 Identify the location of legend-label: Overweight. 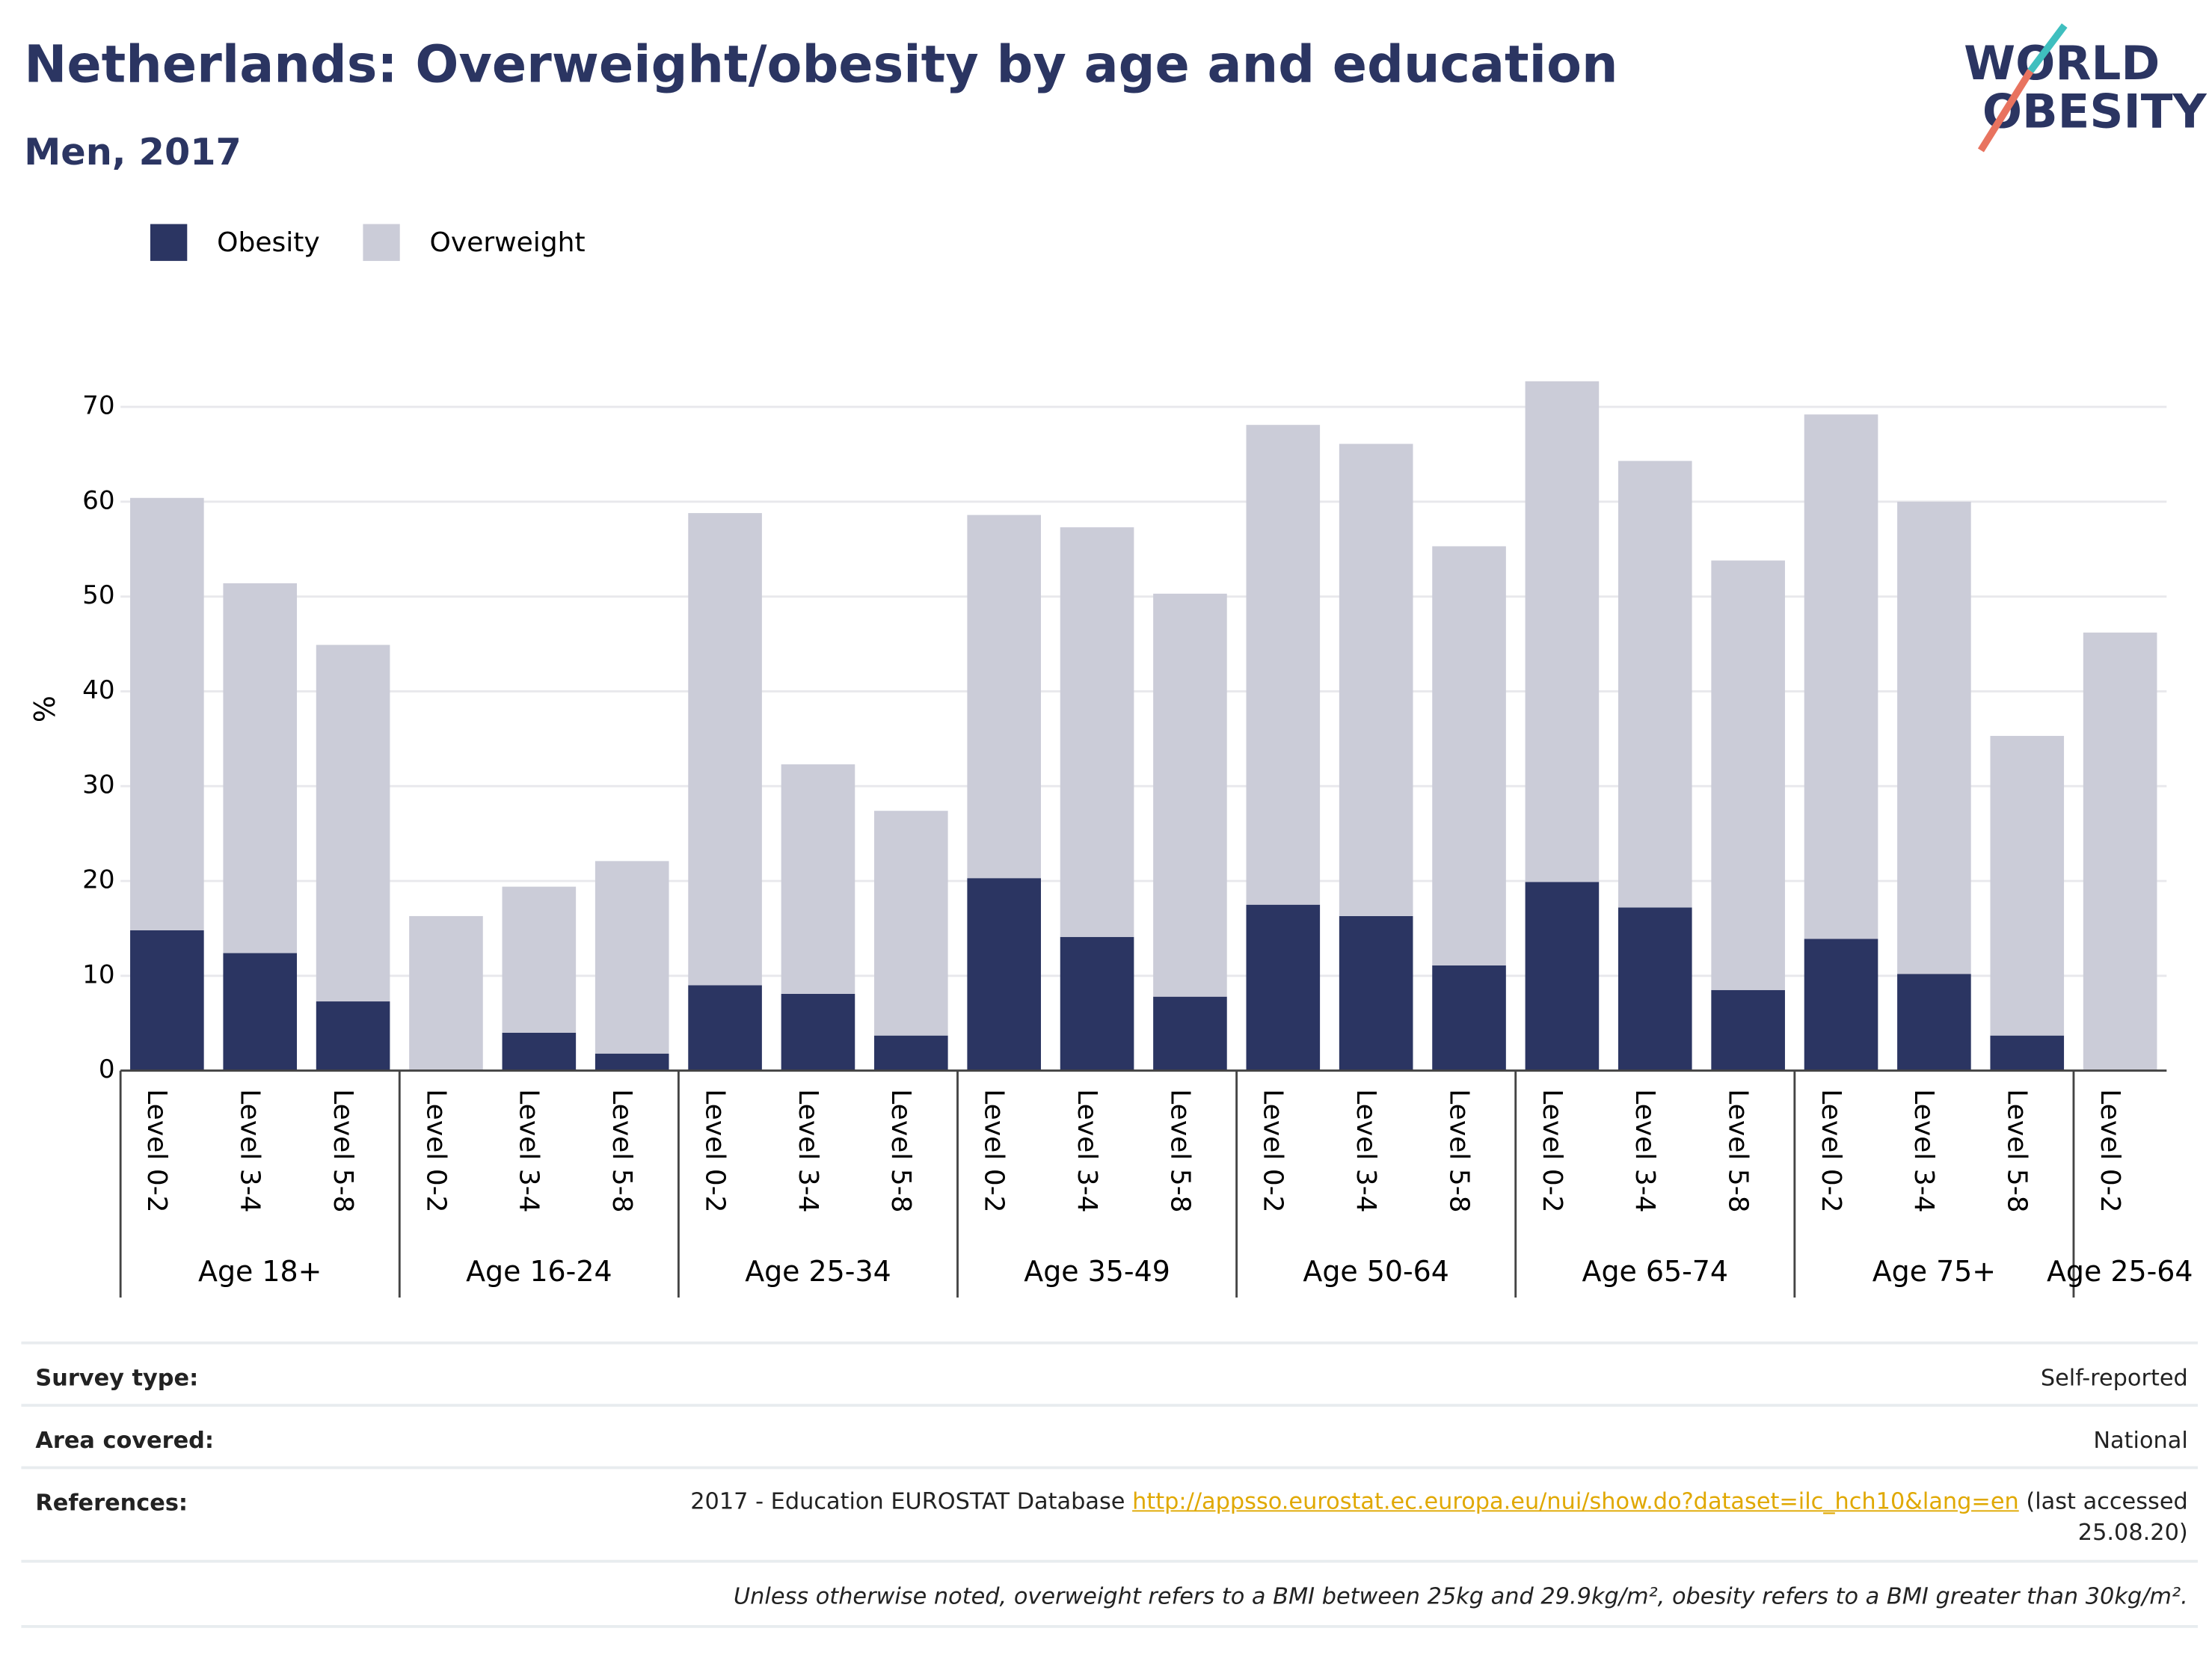
(508, 242).